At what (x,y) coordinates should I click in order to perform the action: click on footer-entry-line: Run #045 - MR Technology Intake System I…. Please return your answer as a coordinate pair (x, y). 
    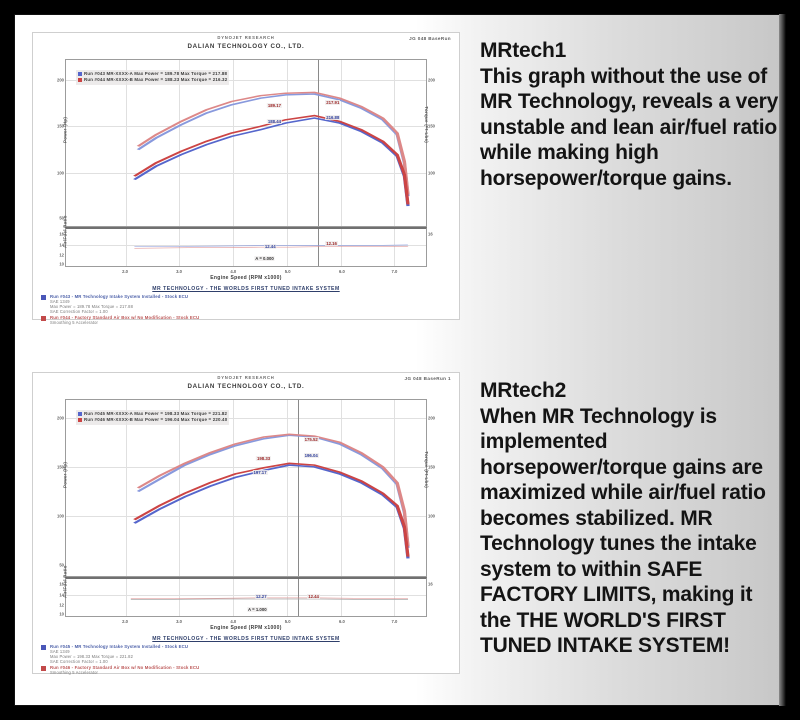
    Looking at the image, I should click on (119, 646).